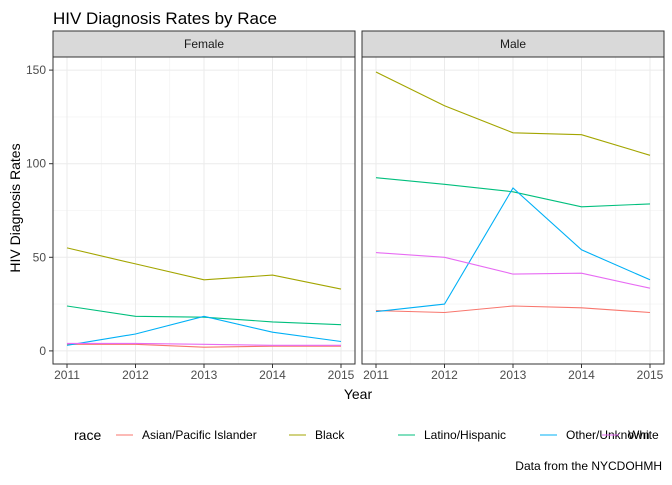 Image resolution: width=672 pixels, height=485 pixels. What do you see at coordinates (358, 394) in the screenshot?
I see `x-axis-title: Year` at bounding box center [358, 394].